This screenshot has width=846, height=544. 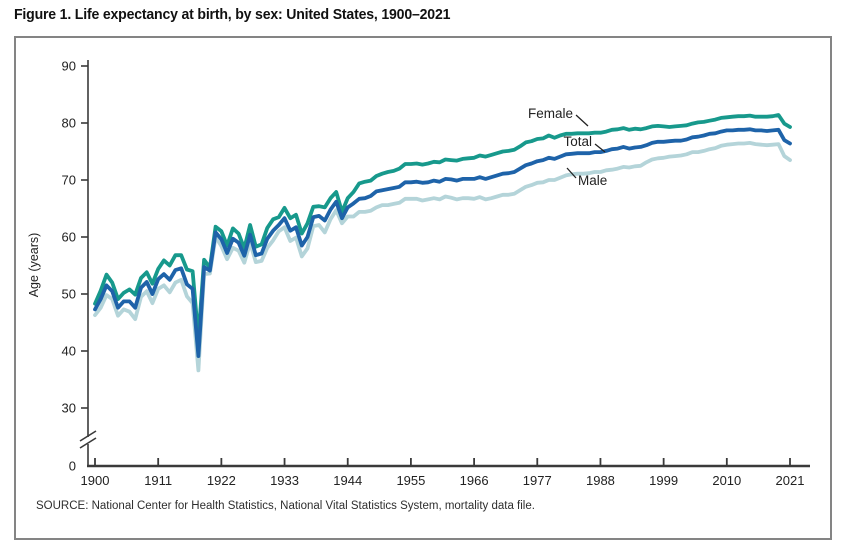 What do you see at coordinates (474, 480) in the screenshot?
I see `x-tick-label: 1966` at bounding box center [474, 480].